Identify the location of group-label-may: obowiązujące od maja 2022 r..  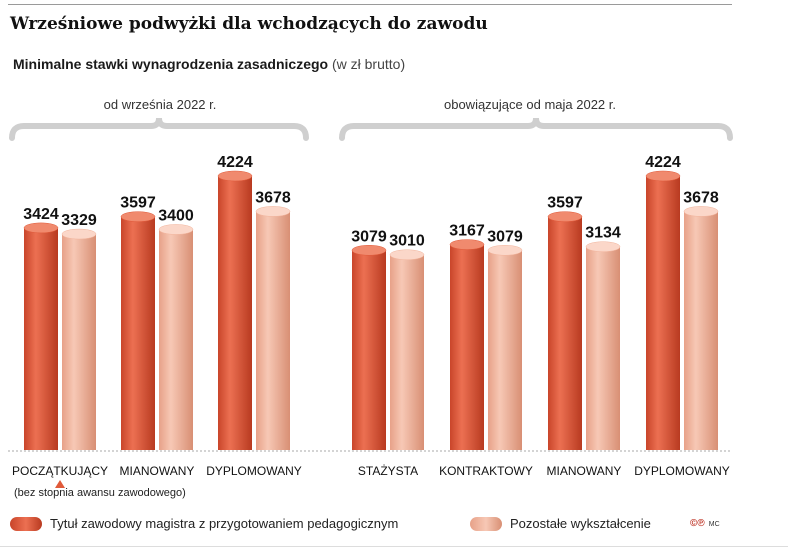
(529, 104).